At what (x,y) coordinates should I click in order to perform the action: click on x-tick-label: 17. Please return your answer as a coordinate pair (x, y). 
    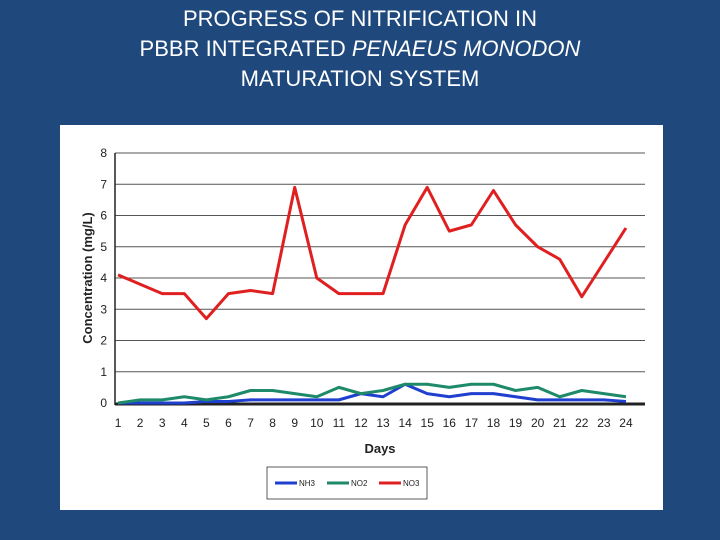
    Looking at the image, I should click on (472, 423).